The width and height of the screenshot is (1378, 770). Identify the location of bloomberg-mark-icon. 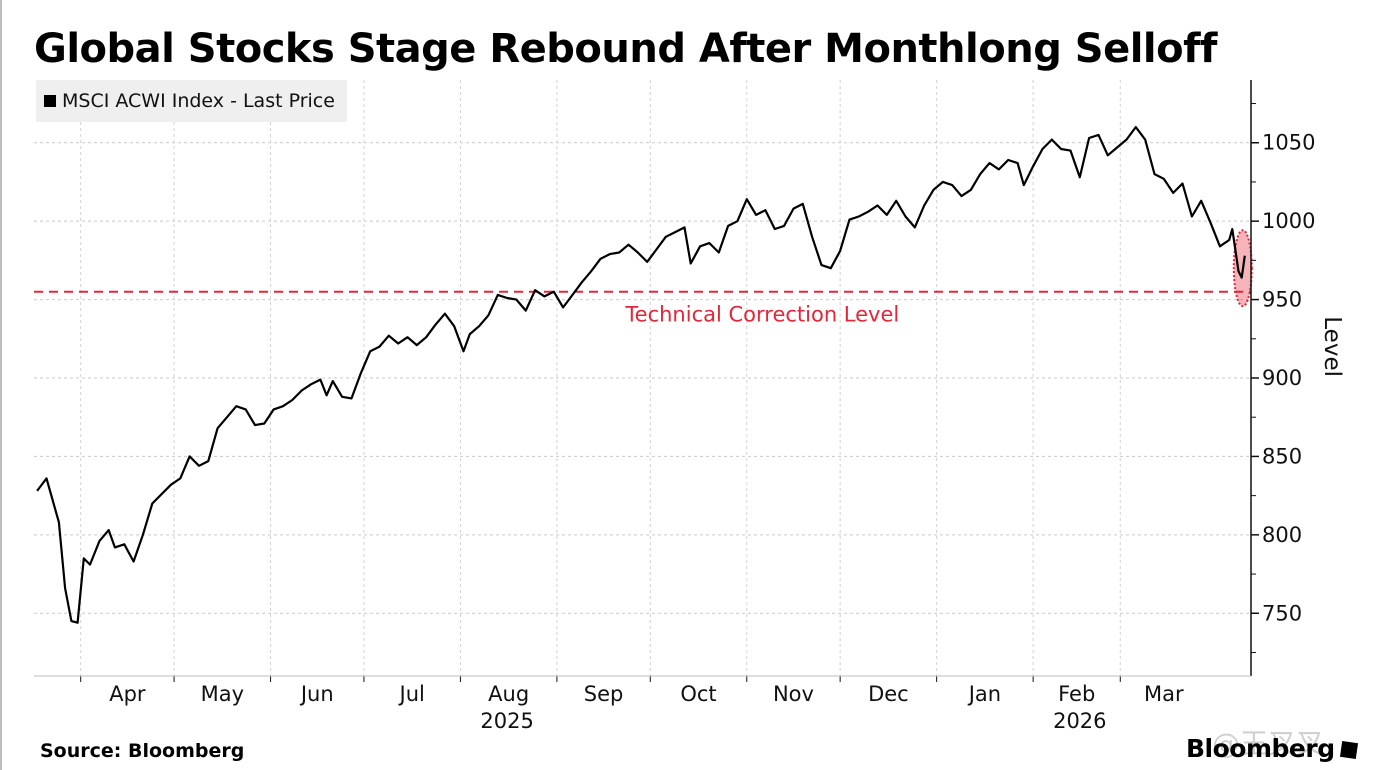
(1348, 750).